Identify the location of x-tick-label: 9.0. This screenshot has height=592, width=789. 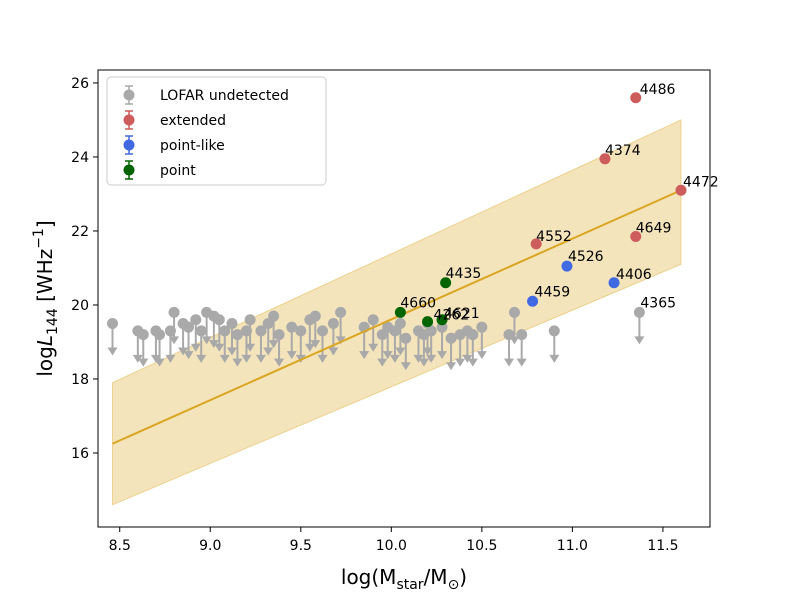
(210, 546).